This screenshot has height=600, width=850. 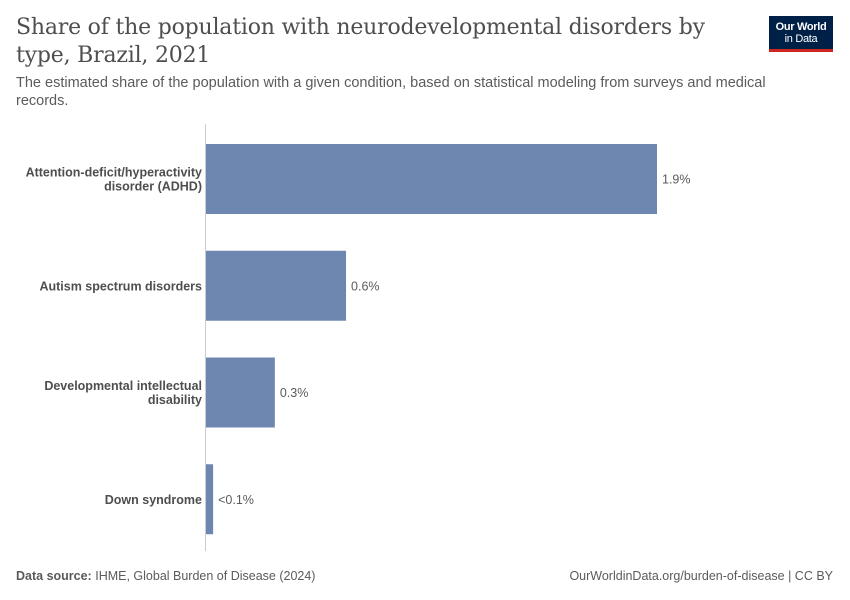 What do you see at coordinates (236, 500) in the screenshot?
I see `value-label-3: <0.1%` at bounding box center [236, 500].